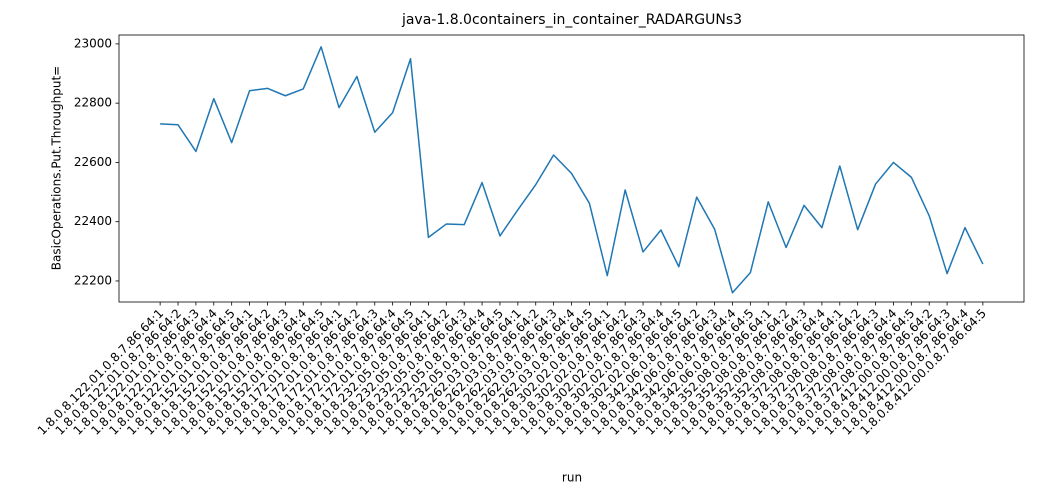 This screenshot has width=1040, height=500. Describe the element at coordinates (93, 103) in the screenshot. I see `y-tick-label: 22800` at that location.